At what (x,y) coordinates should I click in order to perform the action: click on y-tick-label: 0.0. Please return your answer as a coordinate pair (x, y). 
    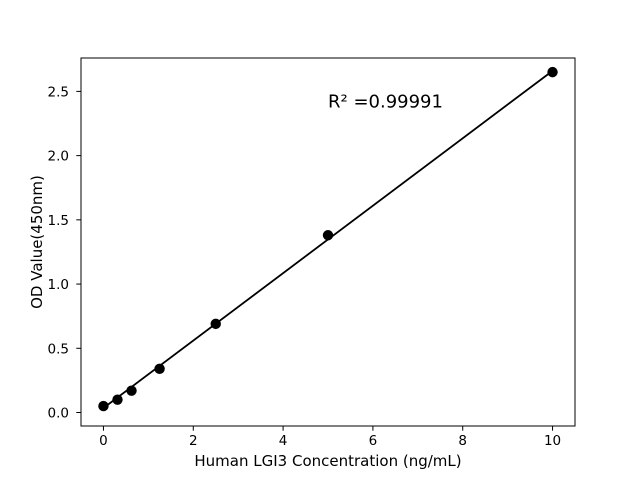
    Looking at the image, I should click on (58, 414).